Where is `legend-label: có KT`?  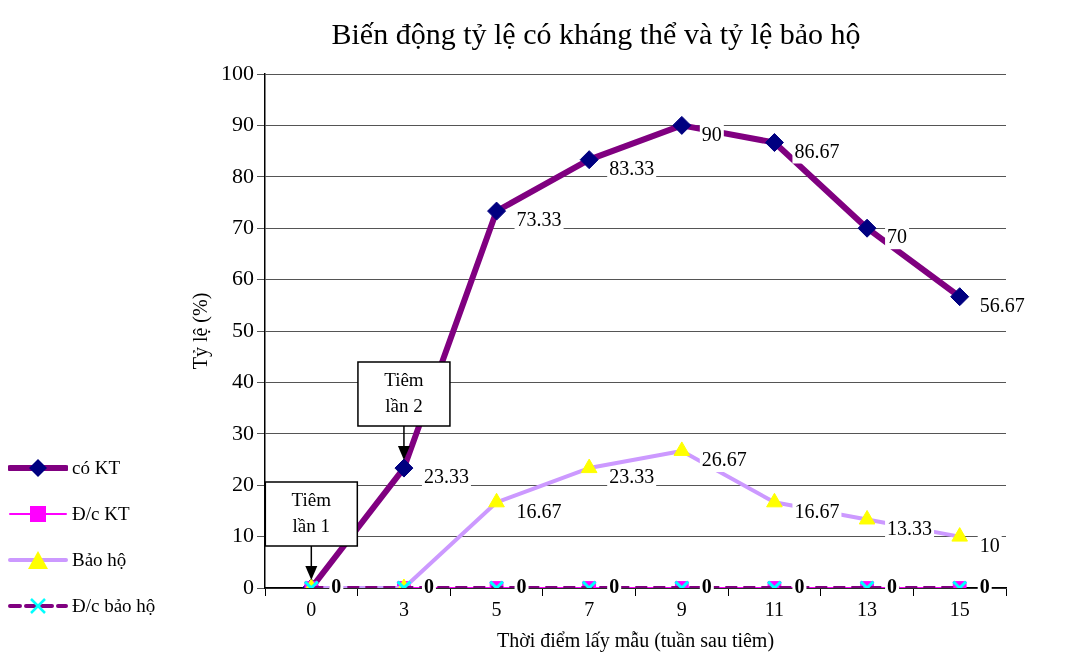 legend-label: có KT is located at coordinates (96, 468).